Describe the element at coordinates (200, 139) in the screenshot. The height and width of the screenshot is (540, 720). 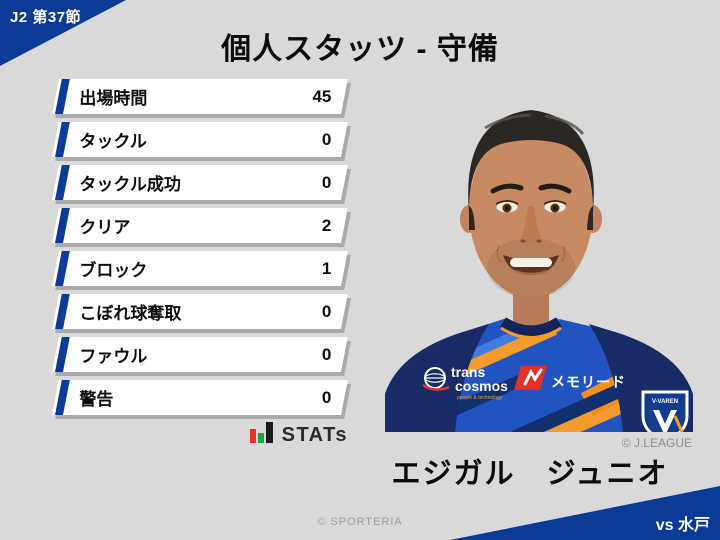
I see `stat-row: タックル 0` at that location.